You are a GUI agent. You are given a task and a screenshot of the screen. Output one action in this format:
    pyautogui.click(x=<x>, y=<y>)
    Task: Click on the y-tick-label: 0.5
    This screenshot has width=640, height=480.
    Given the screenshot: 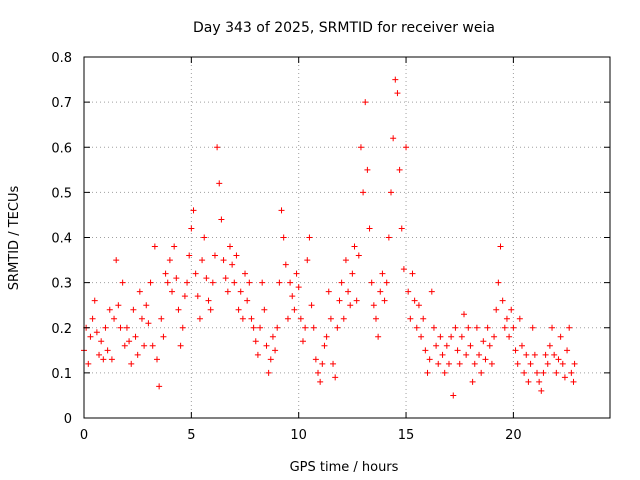 What is the action you would take?
    pyautogui.click(x=61, y=193)
    